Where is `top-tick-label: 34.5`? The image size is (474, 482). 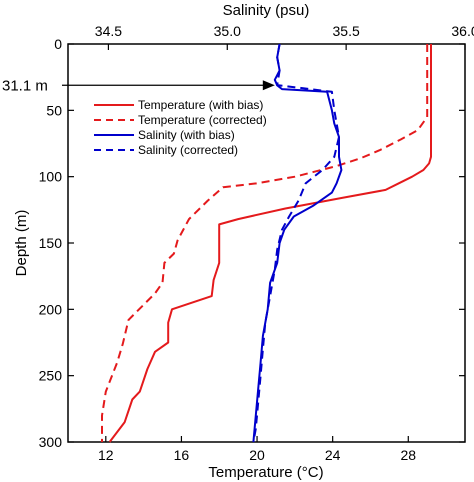
top-tick-label: 34.5 is located at coordinates (108, 31).